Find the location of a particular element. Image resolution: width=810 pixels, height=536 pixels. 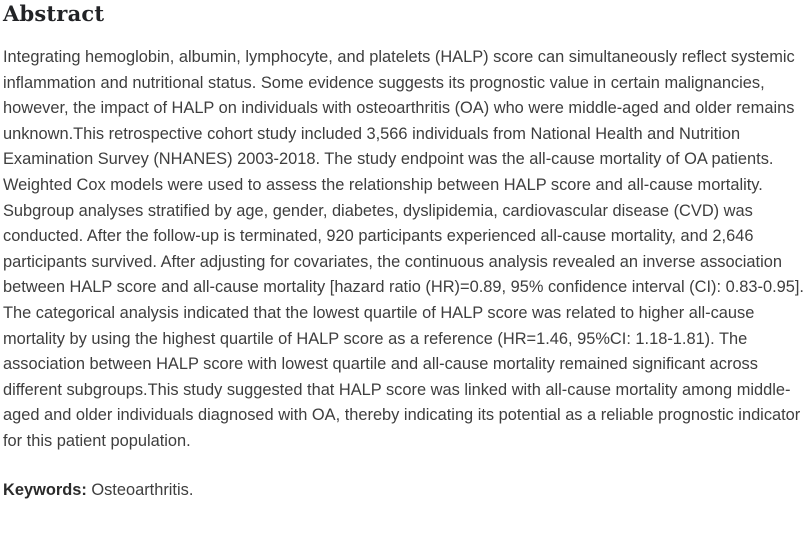

keywords-label: Keywords: is located at coordinates (45, 489).